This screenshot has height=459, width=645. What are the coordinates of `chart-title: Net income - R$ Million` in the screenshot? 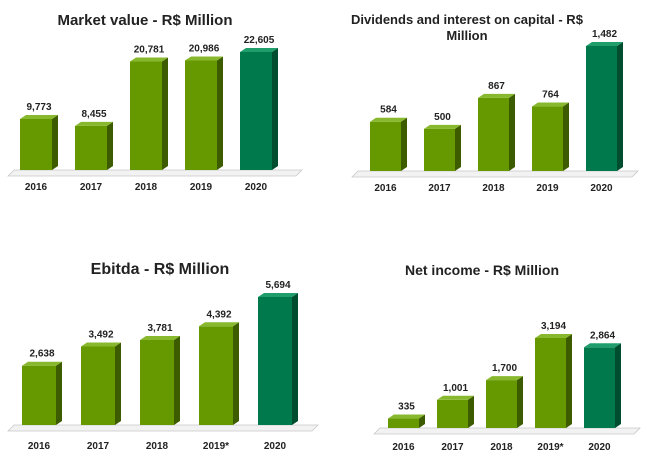 It's located at (481, 270).